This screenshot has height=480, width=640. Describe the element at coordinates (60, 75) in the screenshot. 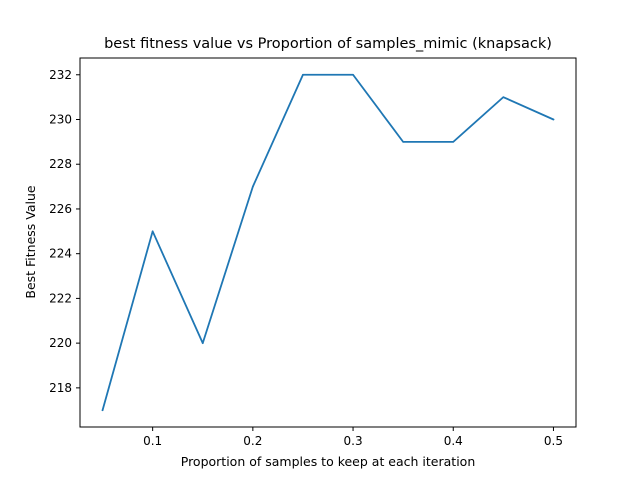

I see `y-tick-label: 232` at that location.